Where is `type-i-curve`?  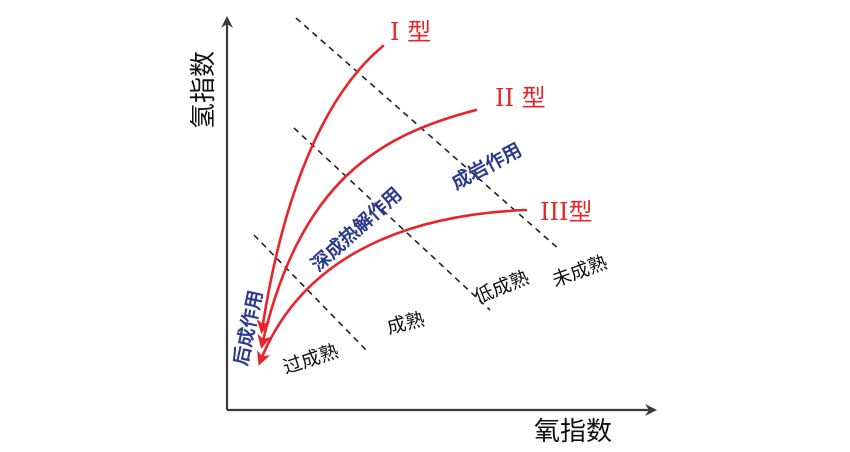
type-i-curve is located at coordinates (320, 189).